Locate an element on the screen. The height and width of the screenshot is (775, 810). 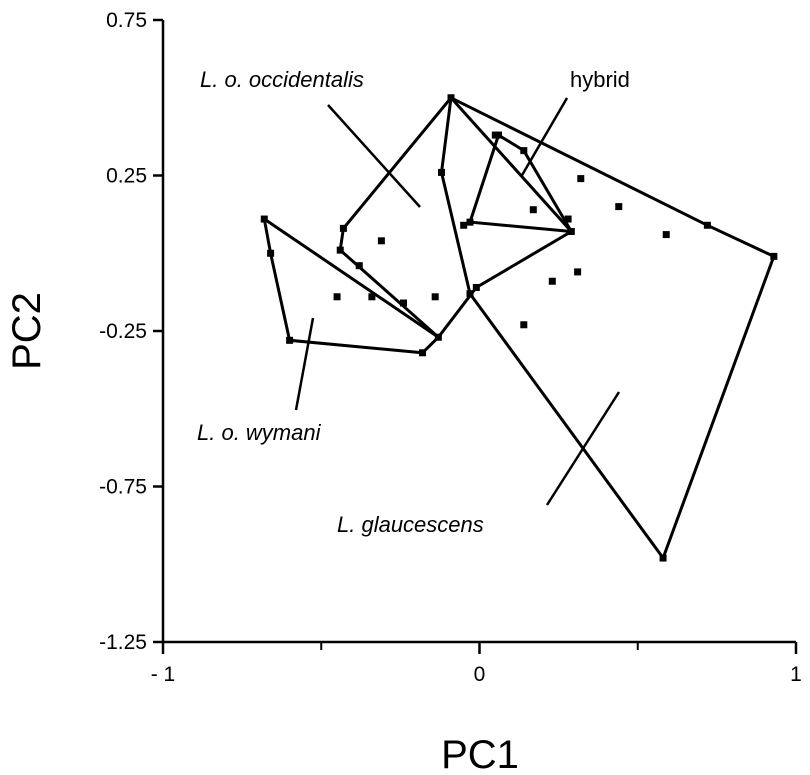
x-tick-label: 0 is located at coordinates (480, 674).